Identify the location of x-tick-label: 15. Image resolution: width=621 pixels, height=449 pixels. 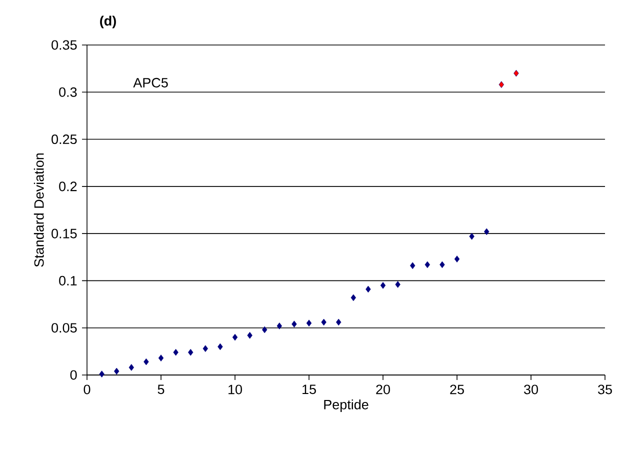
(309, 389).